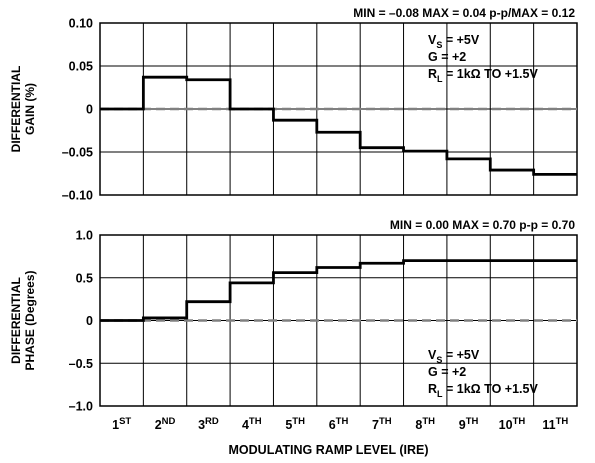 This screenshot has height=463, width=595. What do you see at coordinates (548, 425) in the screenshot?
I see `ordinal-number: 11` at bounding box center [548, 425].